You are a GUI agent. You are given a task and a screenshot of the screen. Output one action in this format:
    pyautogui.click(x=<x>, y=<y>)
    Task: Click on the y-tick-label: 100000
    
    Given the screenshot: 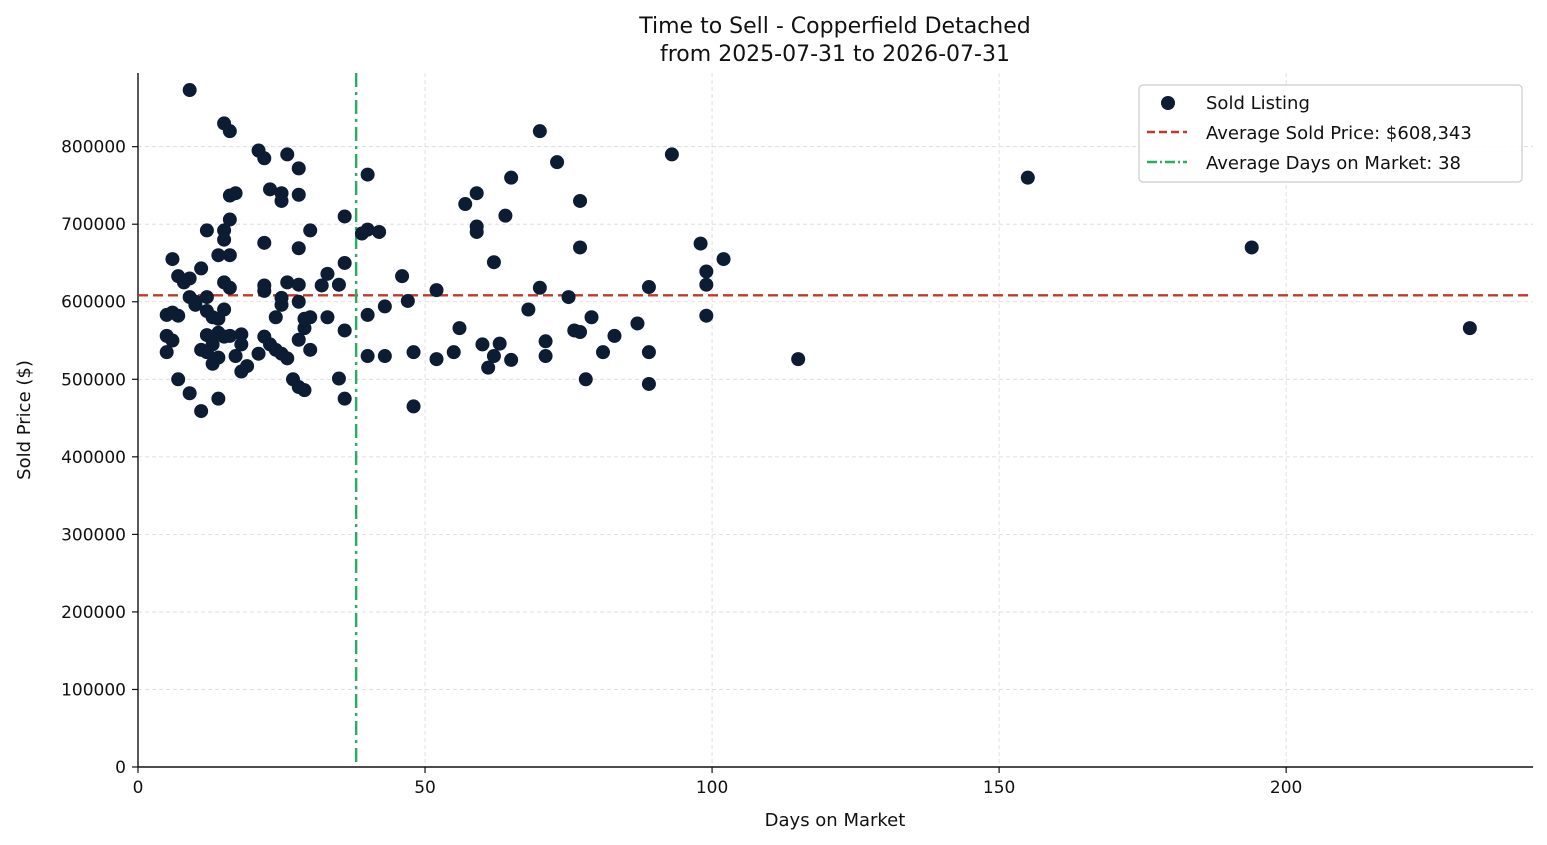 What is the action you would take?
    pyautogui.click(x=93, y=690)
    